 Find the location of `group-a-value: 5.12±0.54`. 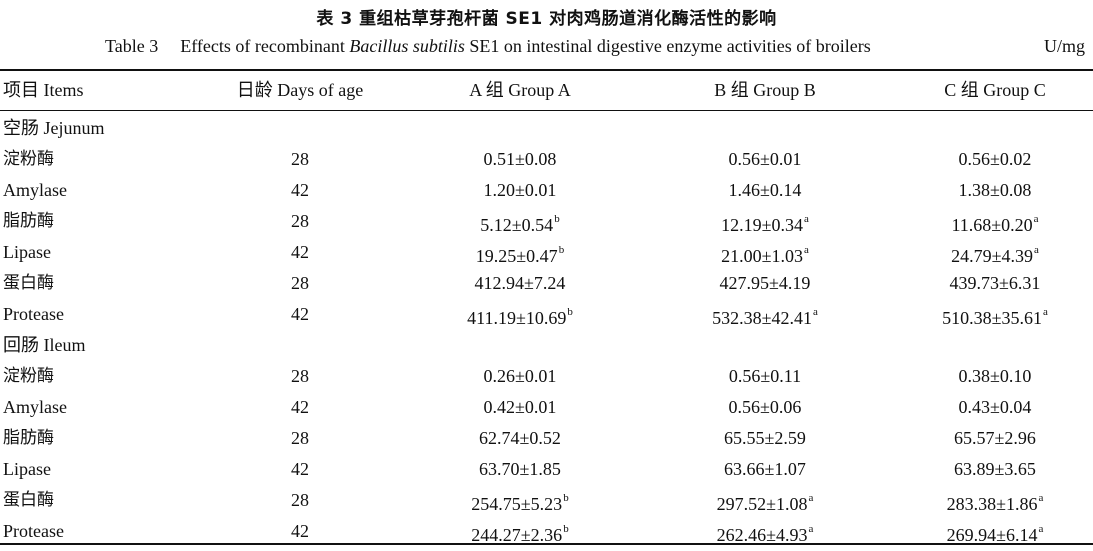

group-a-value: 5.12±0.54 is located at coordinates (517, 225).